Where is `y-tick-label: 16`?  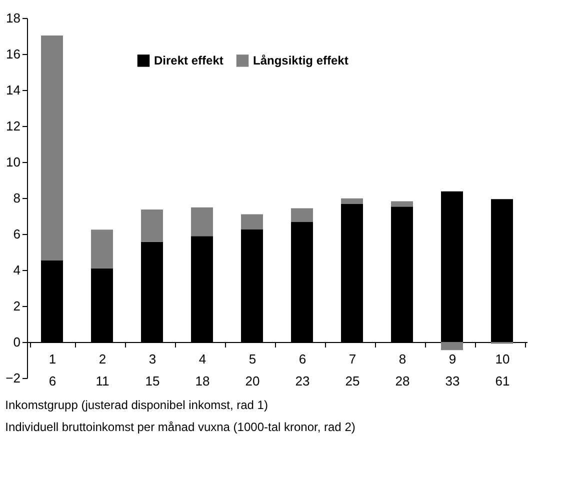 y-tick-label: 16 is located at coordinates (13, 54).